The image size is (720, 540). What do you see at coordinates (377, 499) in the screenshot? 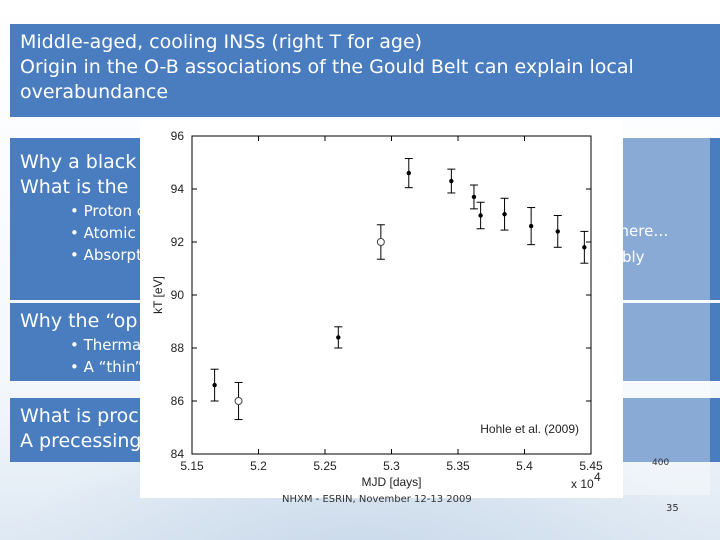
I see `footer-text: NHXM - ESRIN, November 12-13 2009` at bounding box center [377, 499].